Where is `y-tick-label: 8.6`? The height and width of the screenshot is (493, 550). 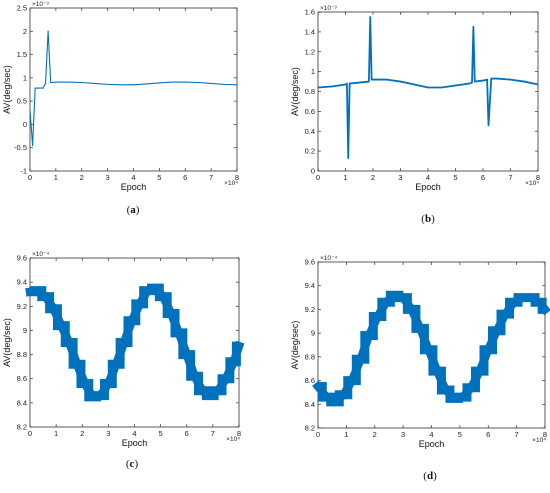 y-tick-label: 8.6 is located at coordinates (22, 378).